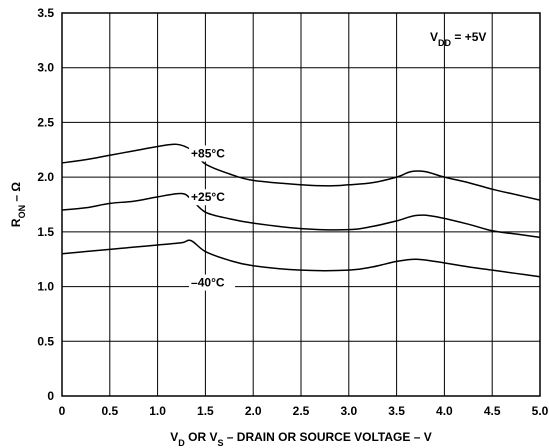  I want to click on y-tick-label: 2.0, so click(45, 177).